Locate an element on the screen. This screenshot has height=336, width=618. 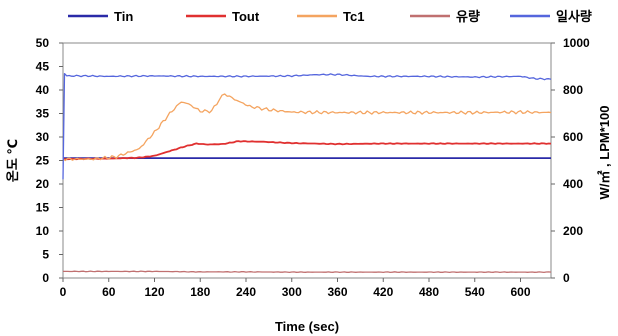
y-left-tick-label: 10 is located at coordinates (43, 231).